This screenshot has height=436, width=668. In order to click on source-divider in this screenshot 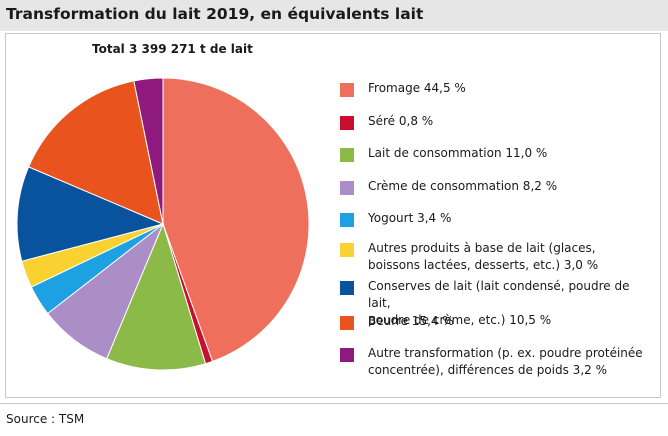, I will do `click(334, 403)`.